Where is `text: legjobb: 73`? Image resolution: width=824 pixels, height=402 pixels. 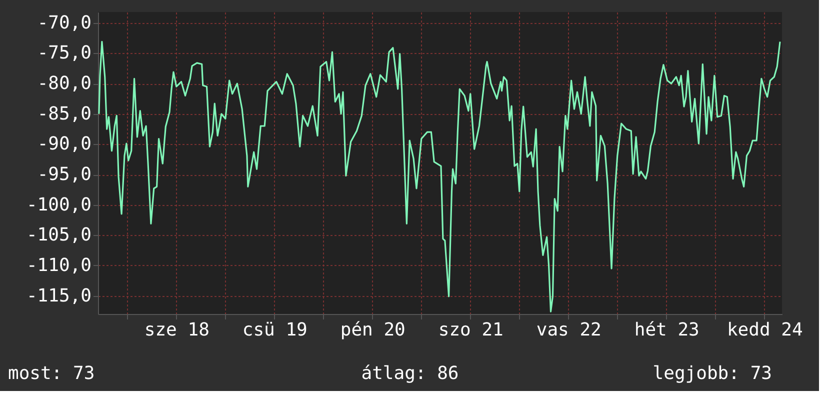
text: legjobb: 73 is located at coordinates (712, 373).